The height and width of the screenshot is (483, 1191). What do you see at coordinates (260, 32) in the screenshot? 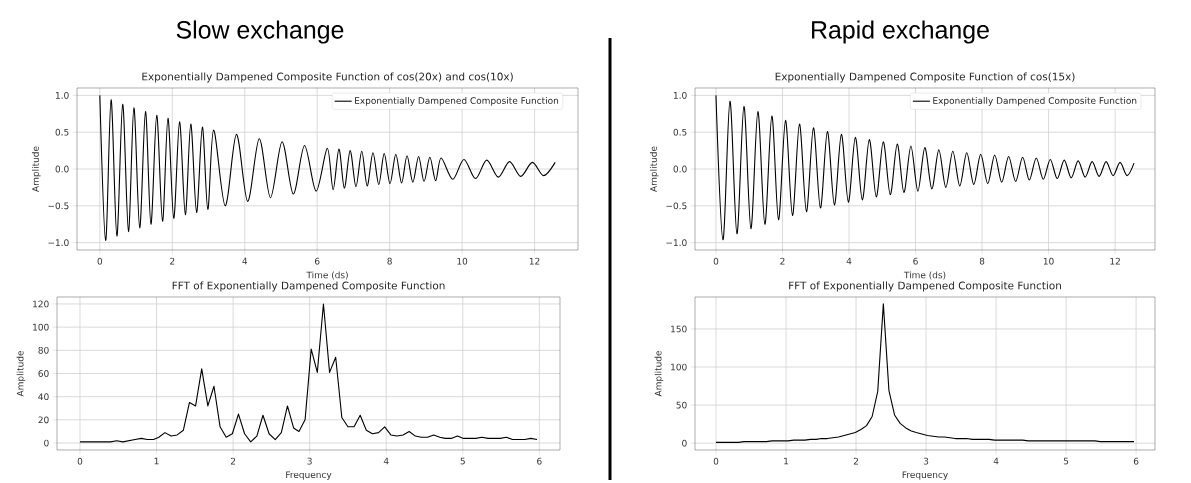
I see `text: Slow exchange` at bounding box center [260, 32].